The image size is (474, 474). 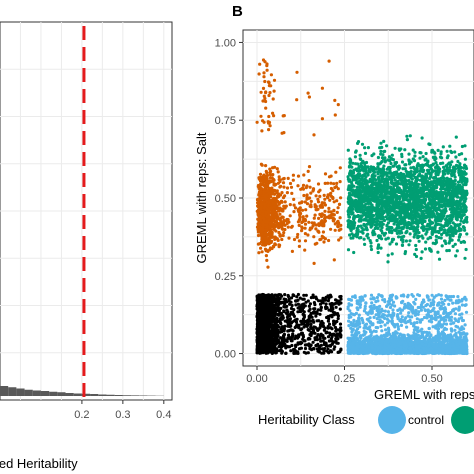 I want to click on panel-b-label: B, so click(x=237, y=11).